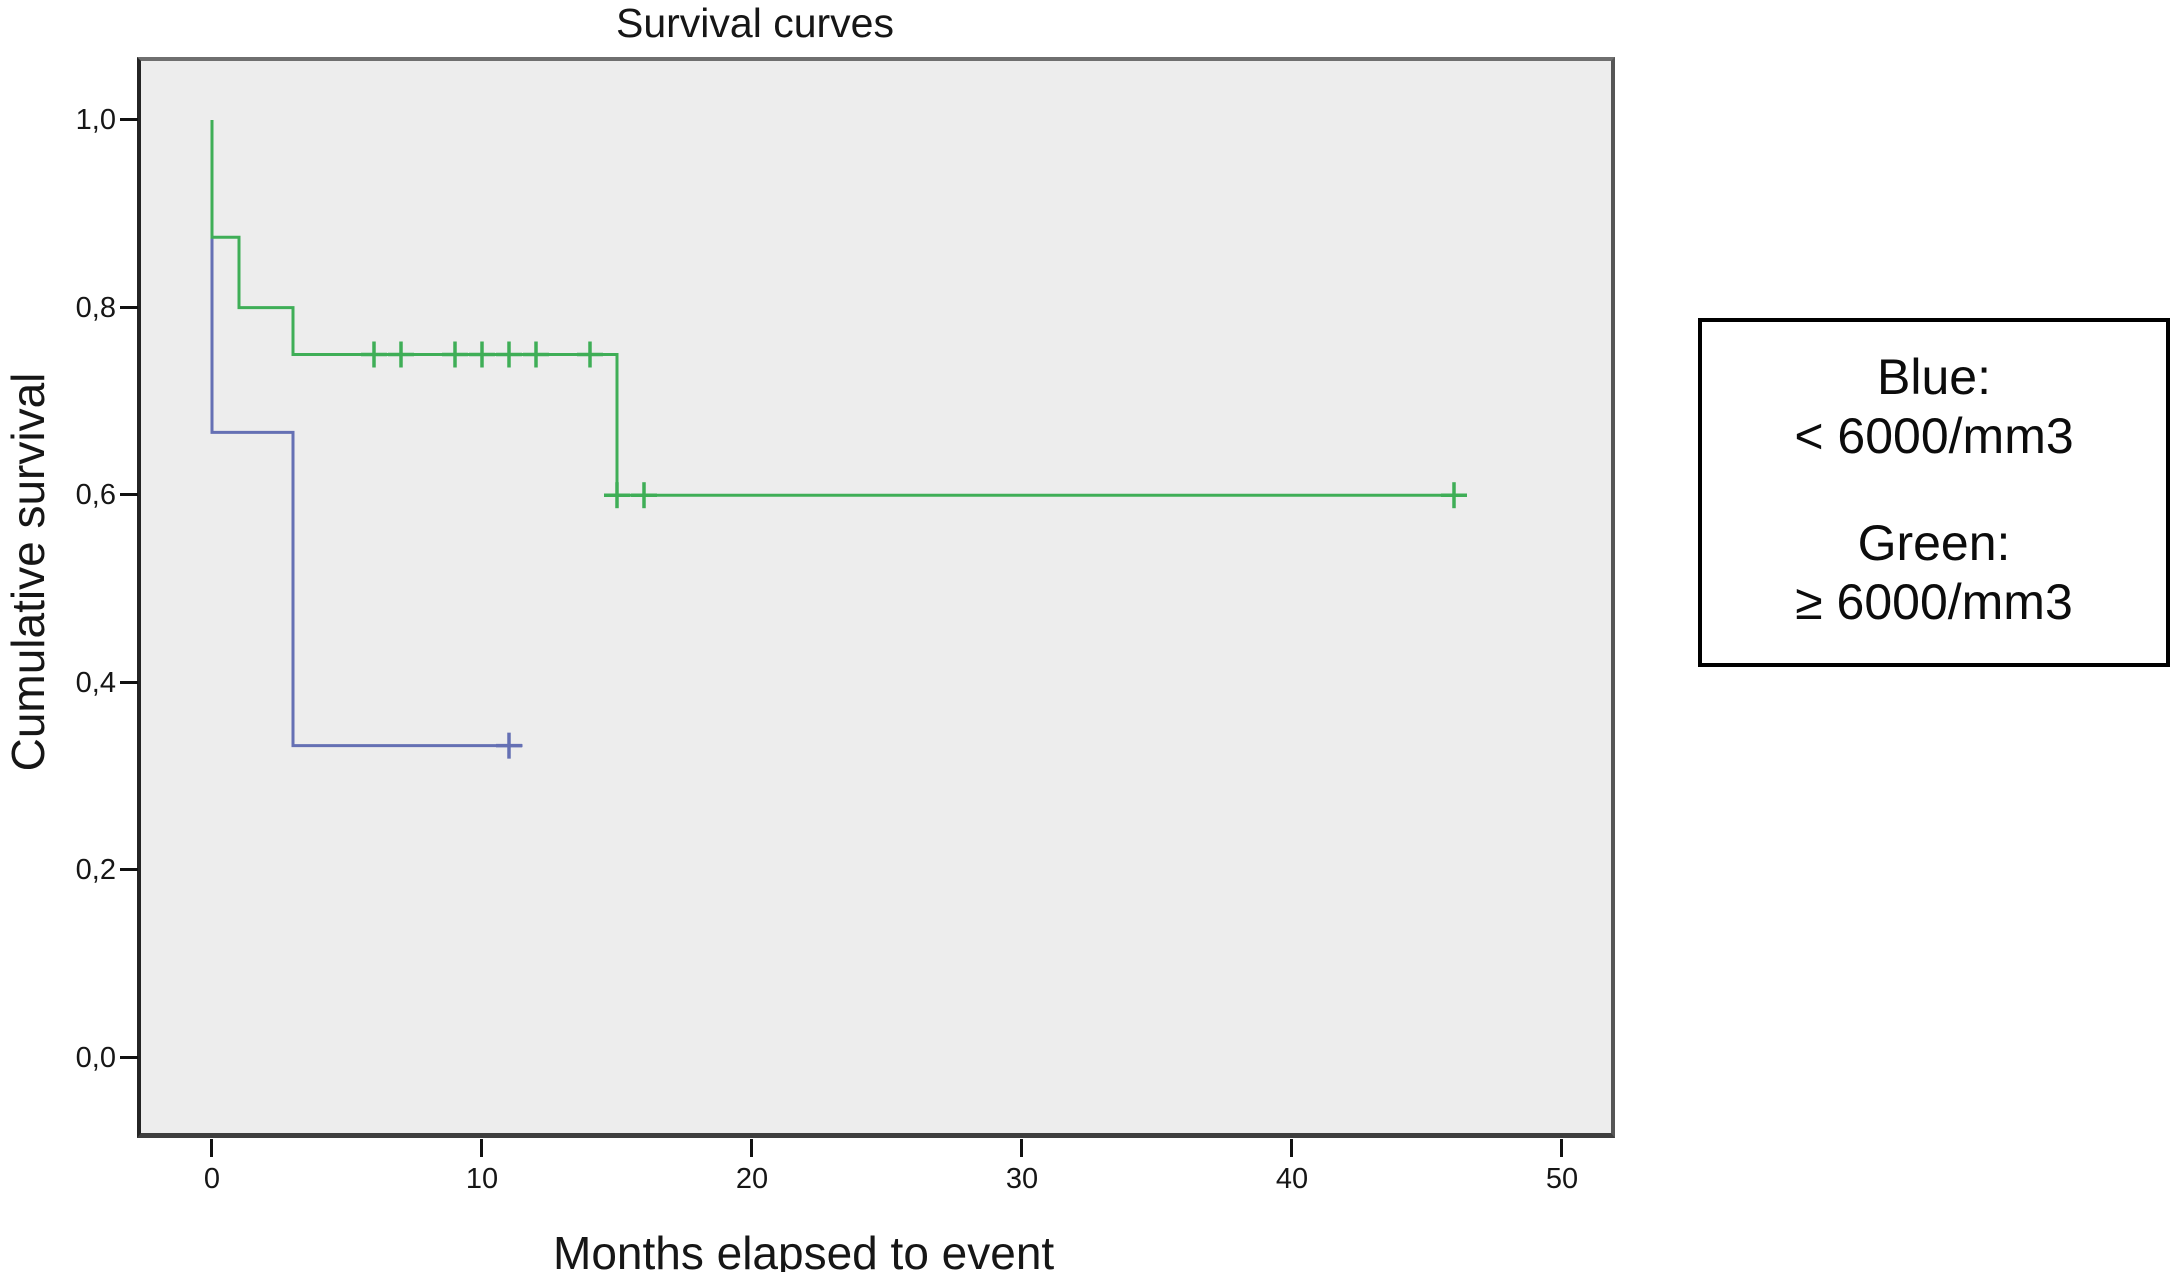  I want to click on y-tick-label: 0,2, so click(95, 870).